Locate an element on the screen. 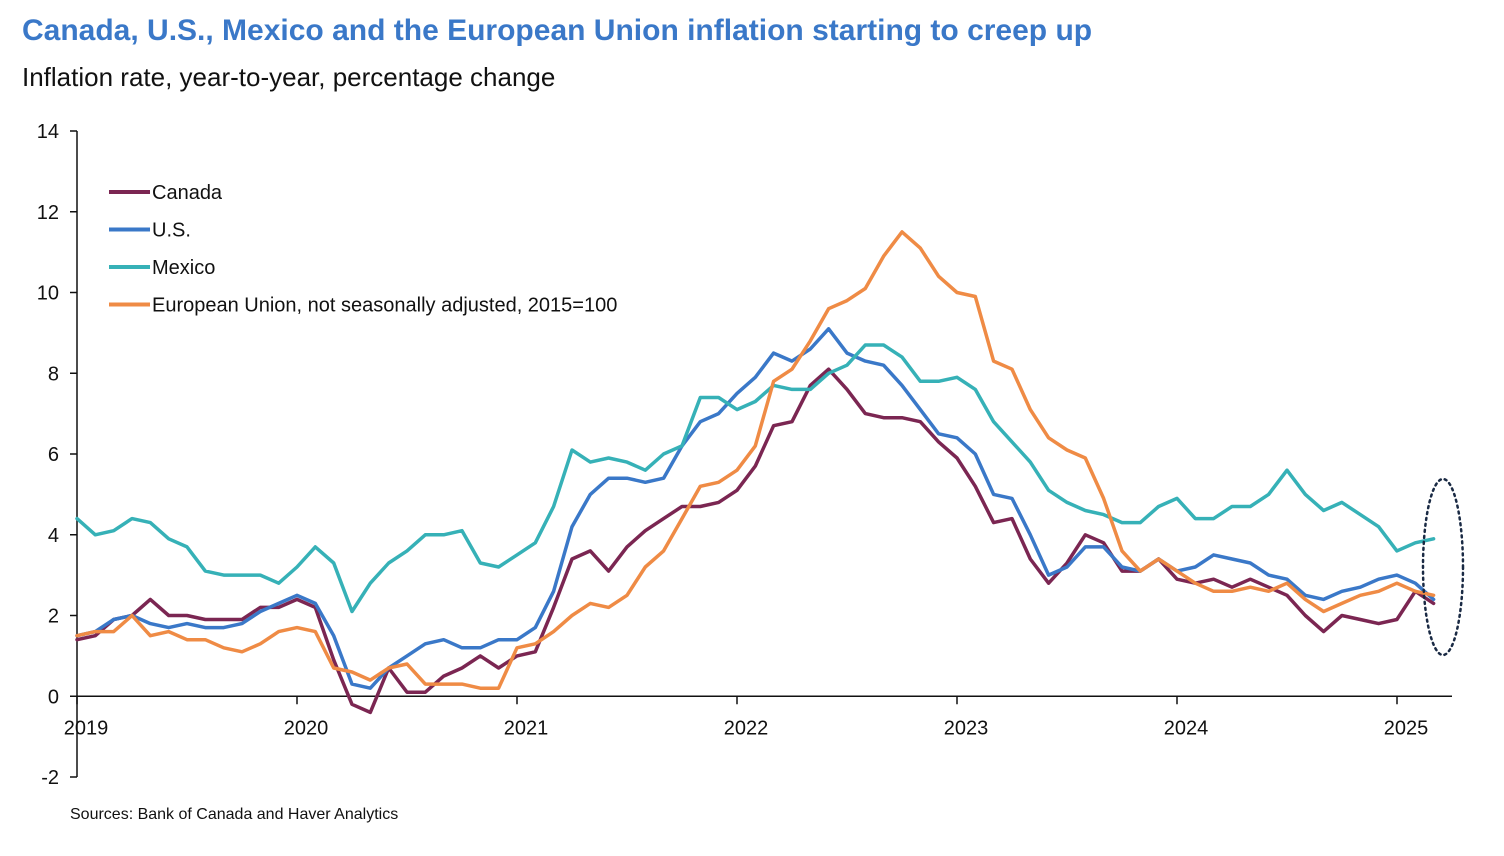 Image resolution: width=1504 pixels, height=856 pixels. y-tick-label: 10 is located at coordinates (48, 294).